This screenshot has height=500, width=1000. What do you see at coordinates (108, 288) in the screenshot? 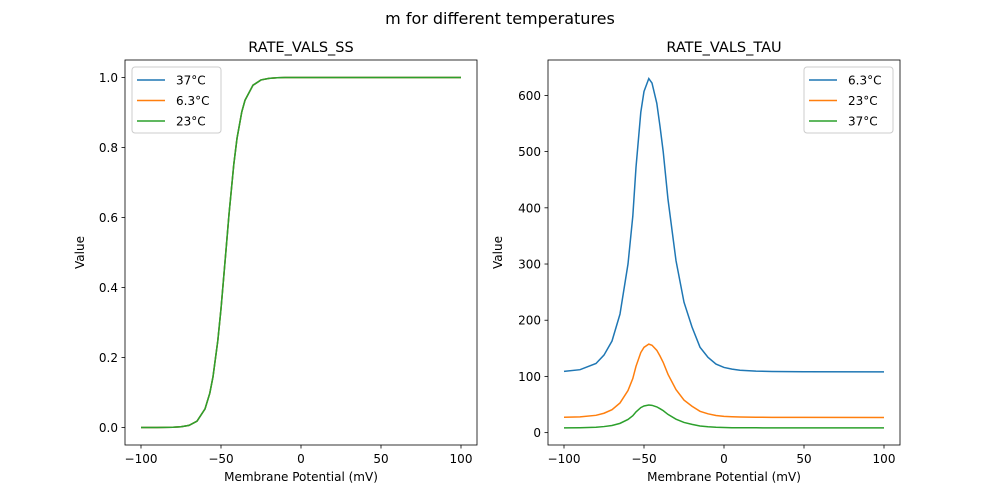
I see `y-tick-label: 0.4` at bounding box center [108, 288].